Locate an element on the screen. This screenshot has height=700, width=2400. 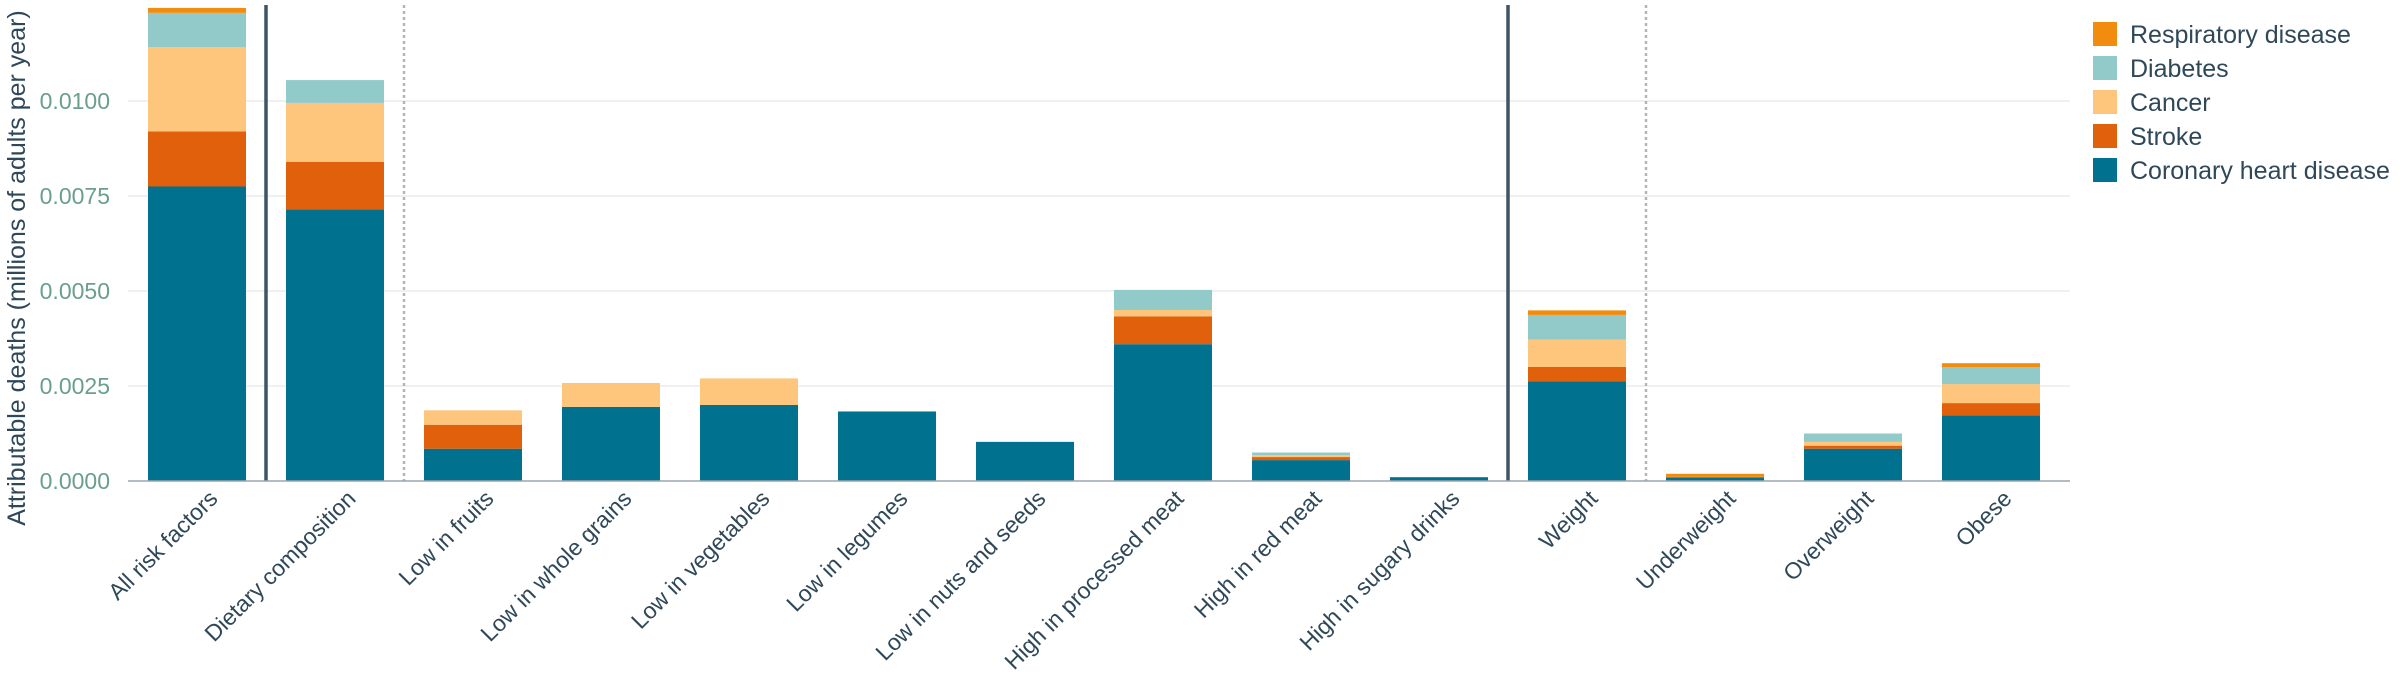
y-tick-label: 0.0025 is located at coordinates (75, 386).